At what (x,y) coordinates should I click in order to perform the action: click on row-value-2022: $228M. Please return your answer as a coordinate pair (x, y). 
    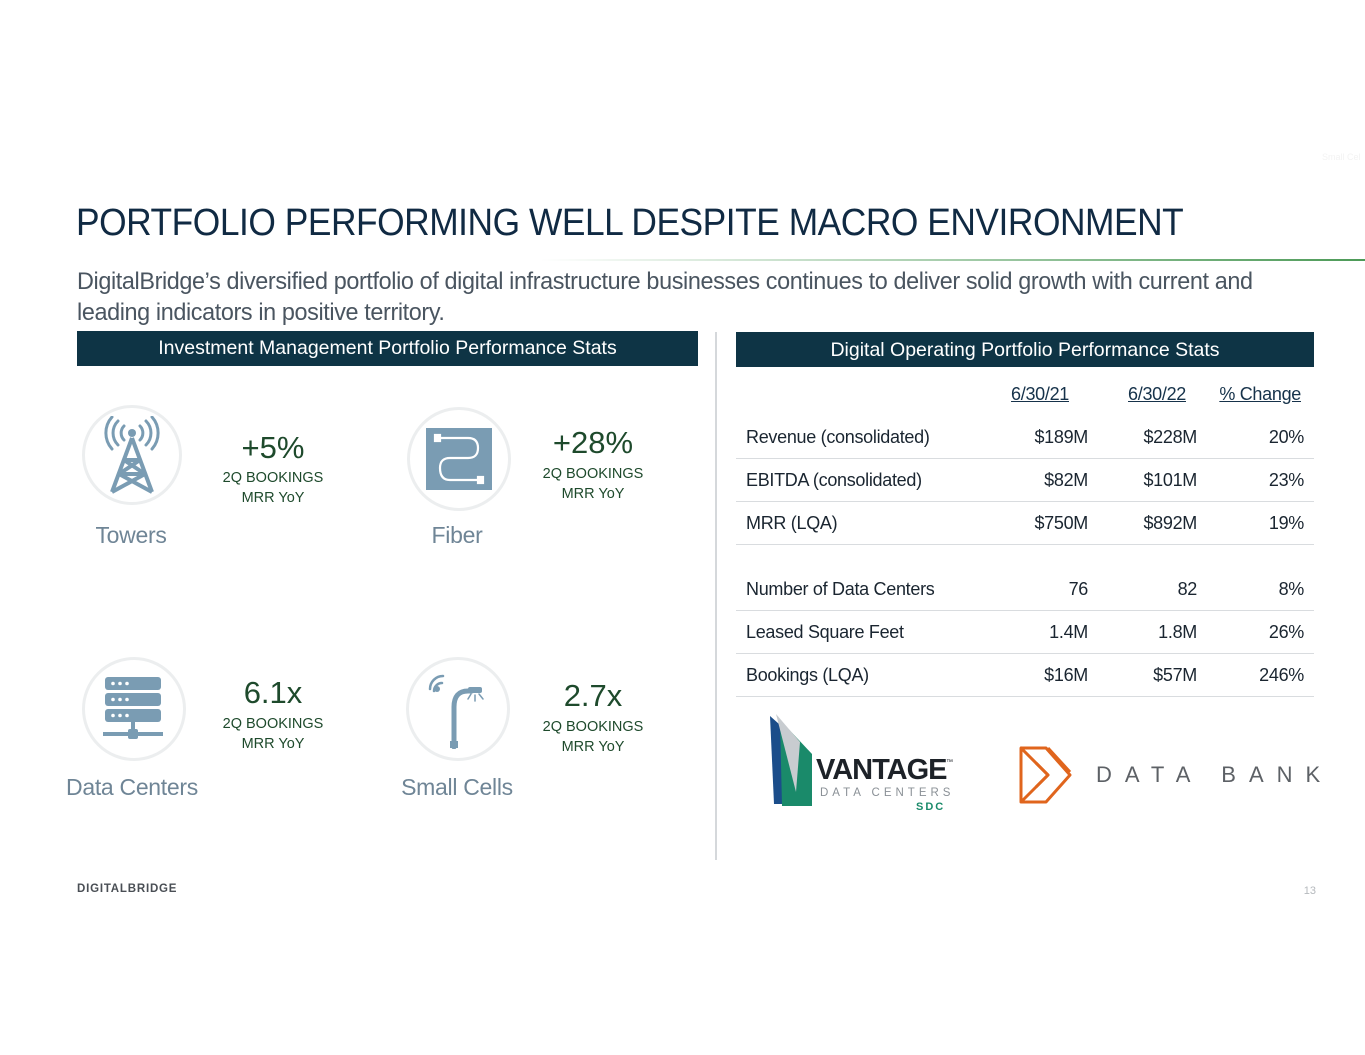
    Looking at the image, I should click on (1170, 437).